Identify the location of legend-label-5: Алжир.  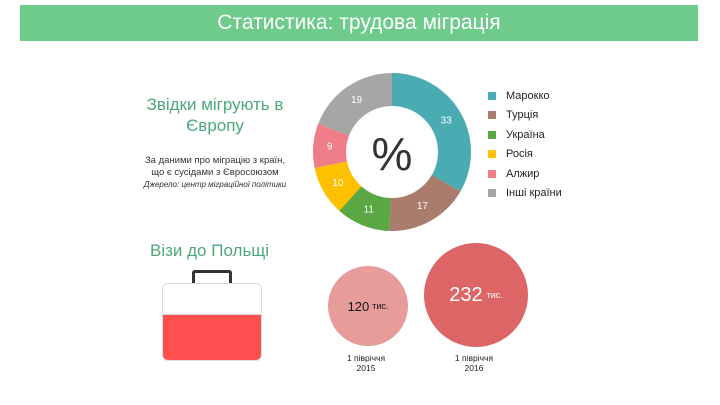
(523, 173).